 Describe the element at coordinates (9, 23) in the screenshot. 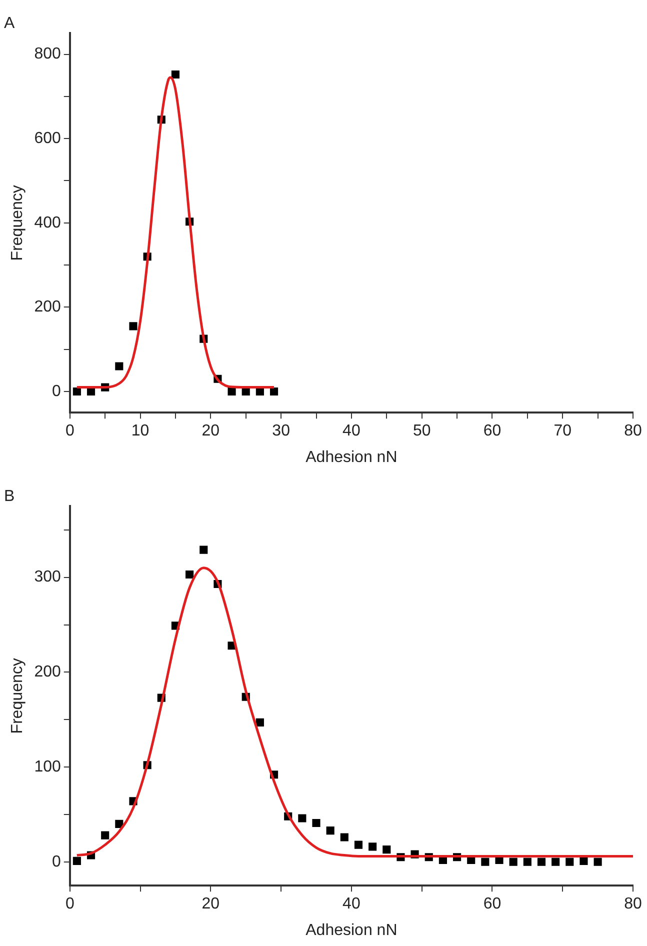

I see `chart-title: A` at that location.